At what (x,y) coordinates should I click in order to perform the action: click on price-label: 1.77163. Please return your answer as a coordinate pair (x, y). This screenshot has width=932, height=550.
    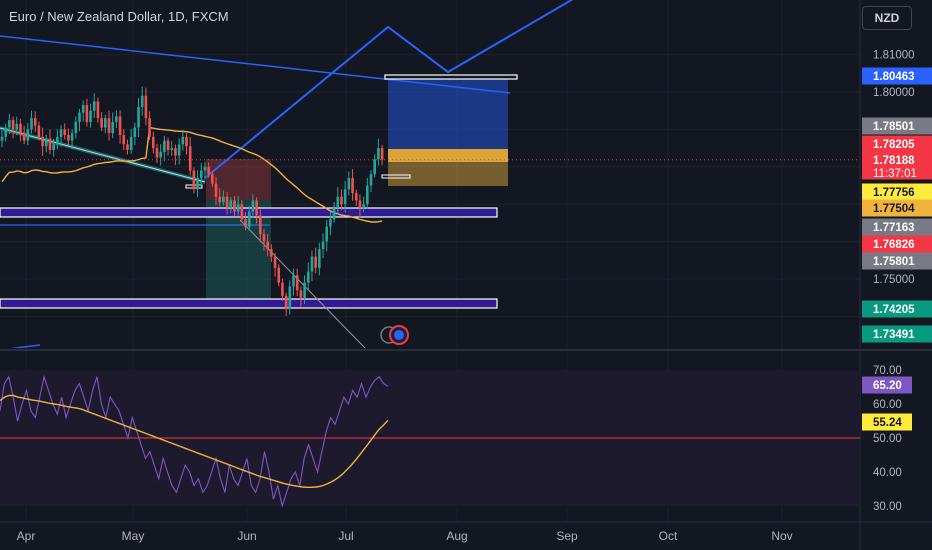
    Looking at the image, I should click on (897, 227).